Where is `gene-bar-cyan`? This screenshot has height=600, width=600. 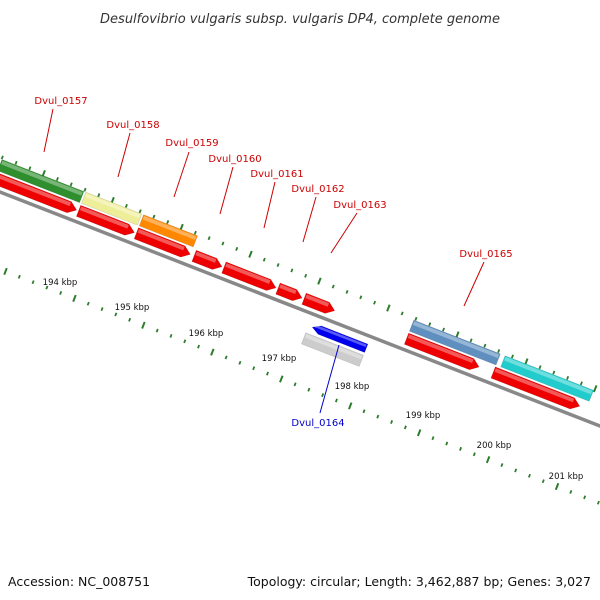 gene-bar-cyan is located at coordinates (547, 378).